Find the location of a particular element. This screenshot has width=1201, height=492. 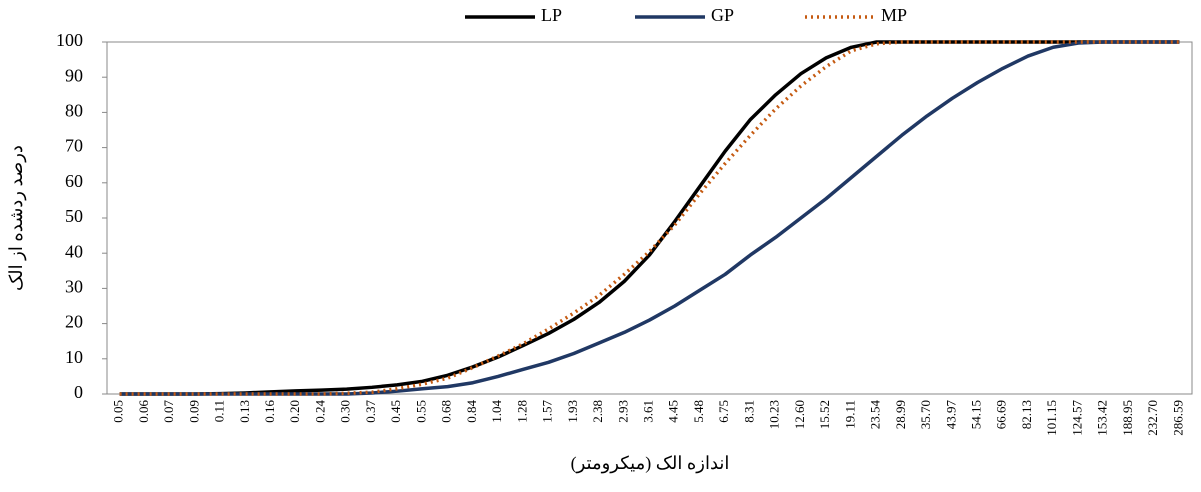

x-tick-label: 0.45 is located at coordinates (395, 411).